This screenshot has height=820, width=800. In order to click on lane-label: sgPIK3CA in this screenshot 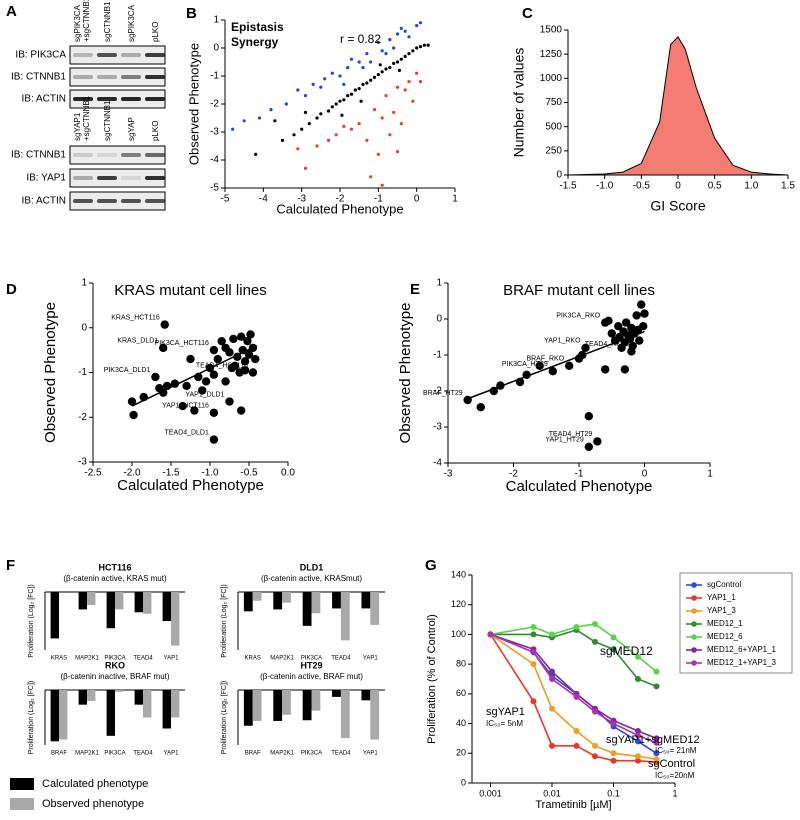, I will do `click(131, 23)`.